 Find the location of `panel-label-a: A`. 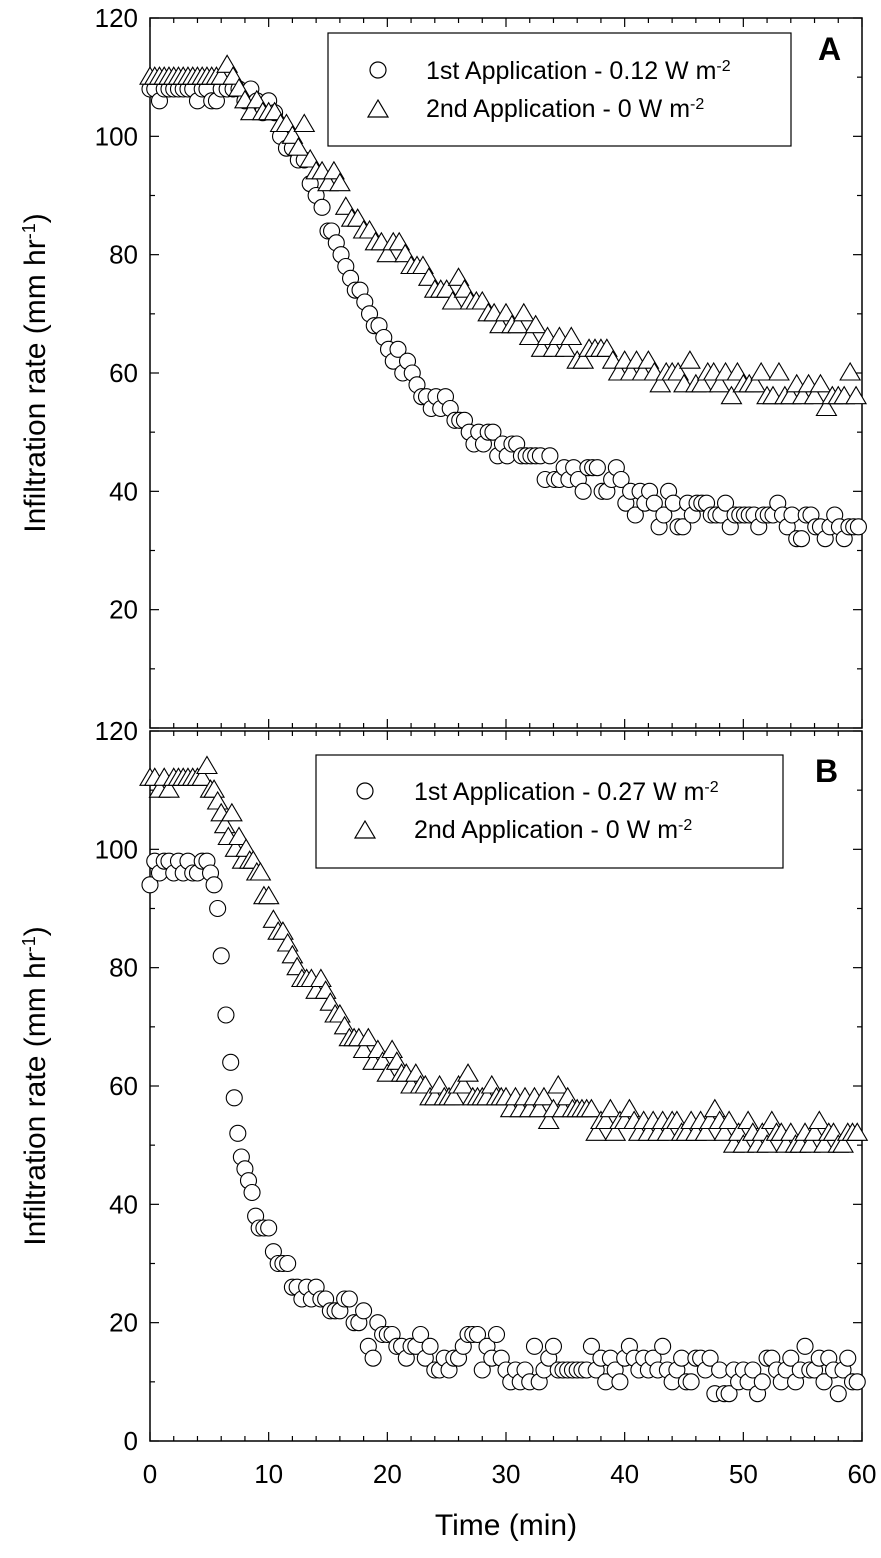

panel-label-a: A is located at coordinates (829, 49).